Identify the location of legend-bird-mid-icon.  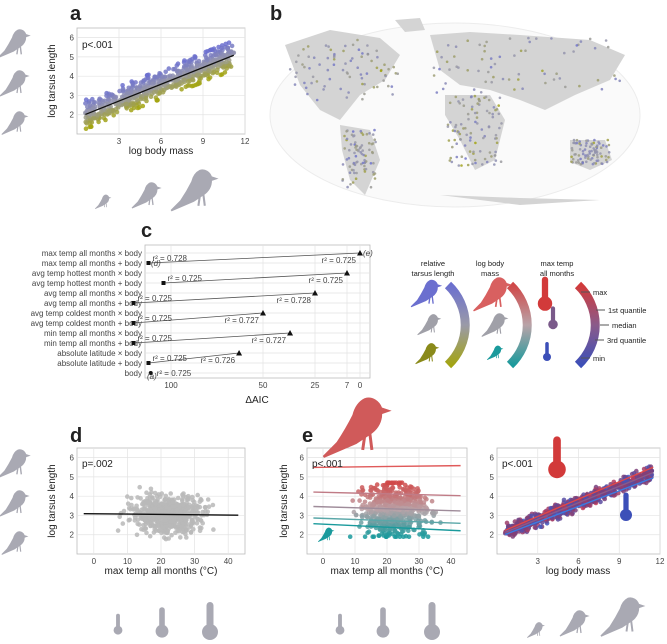
(429, 325).